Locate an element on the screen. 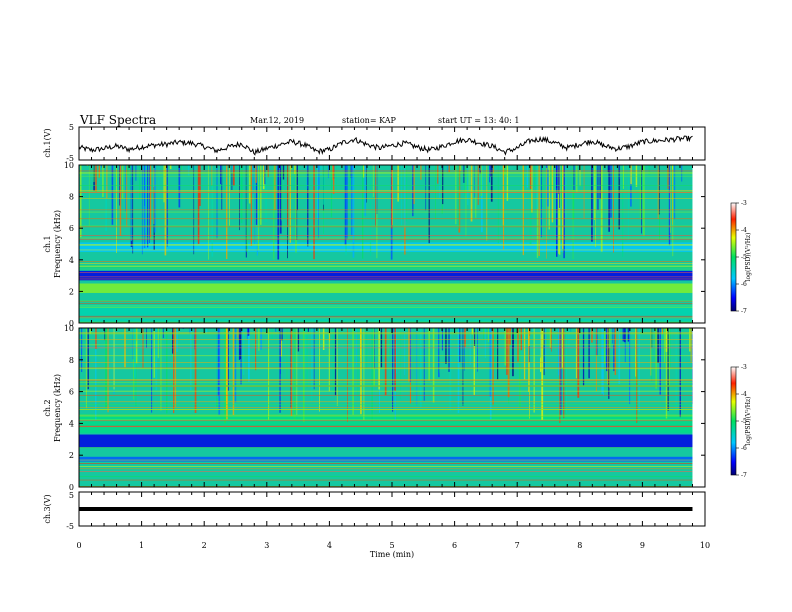 The image size is (792, 612). colorbar-tick-label: -3 is located at coordinates (744, 367).